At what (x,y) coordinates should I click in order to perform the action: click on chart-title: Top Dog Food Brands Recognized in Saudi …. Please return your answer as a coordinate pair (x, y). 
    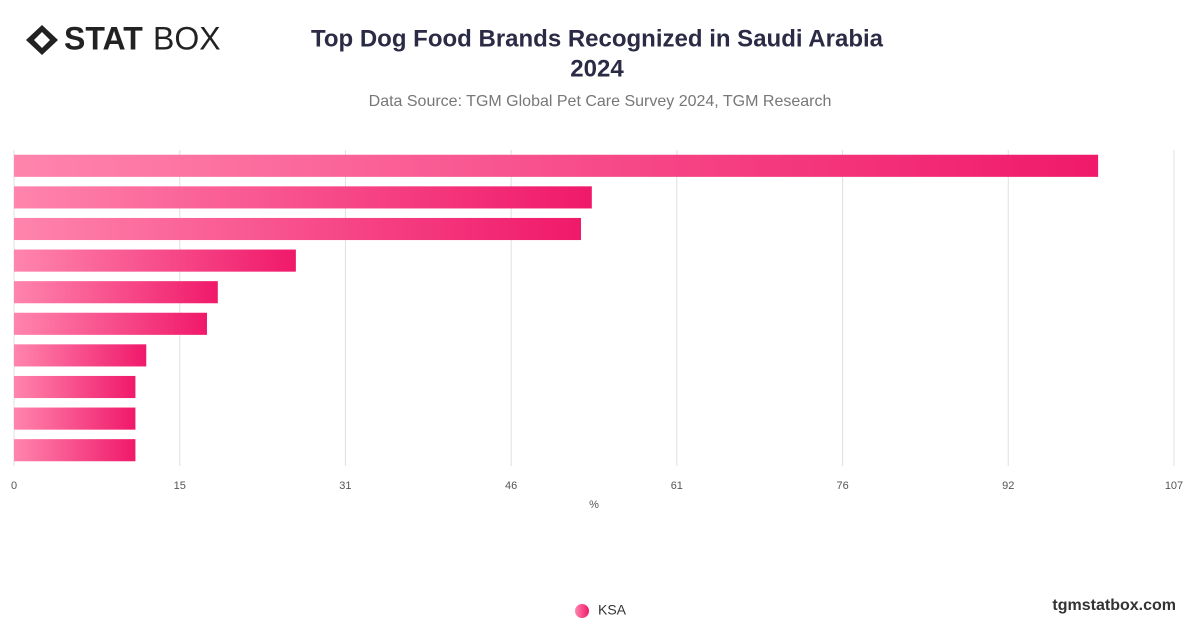
    Looking at the image, I should click on (597, 38).